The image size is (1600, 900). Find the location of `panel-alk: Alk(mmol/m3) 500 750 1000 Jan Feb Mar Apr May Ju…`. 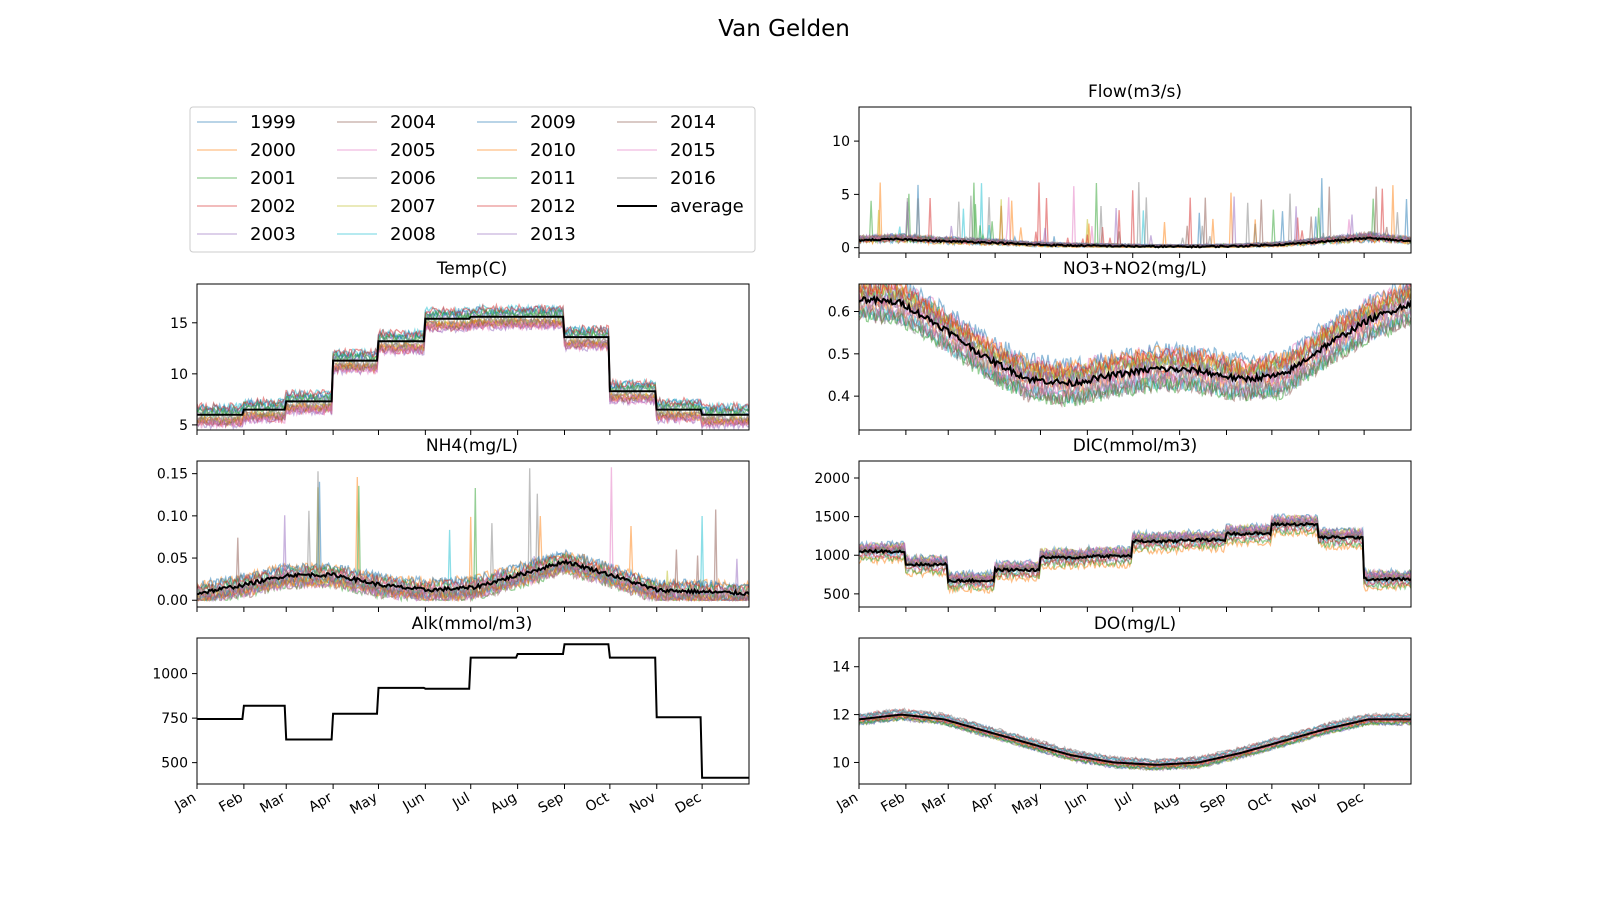

panel-alk: Alk(mmol/m3) 500 750 1000 Jan Feb Mar Apr May Ju… is located at coordinates (451, 716).